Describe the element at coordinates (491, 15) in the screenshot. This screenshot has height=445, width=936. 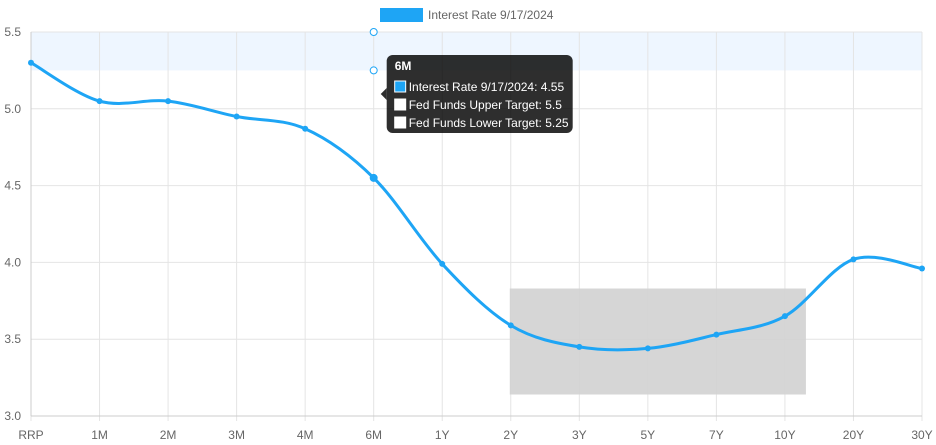
I see `legend-label-interest-rate: Interest Rate 9/17/2024` at that location.